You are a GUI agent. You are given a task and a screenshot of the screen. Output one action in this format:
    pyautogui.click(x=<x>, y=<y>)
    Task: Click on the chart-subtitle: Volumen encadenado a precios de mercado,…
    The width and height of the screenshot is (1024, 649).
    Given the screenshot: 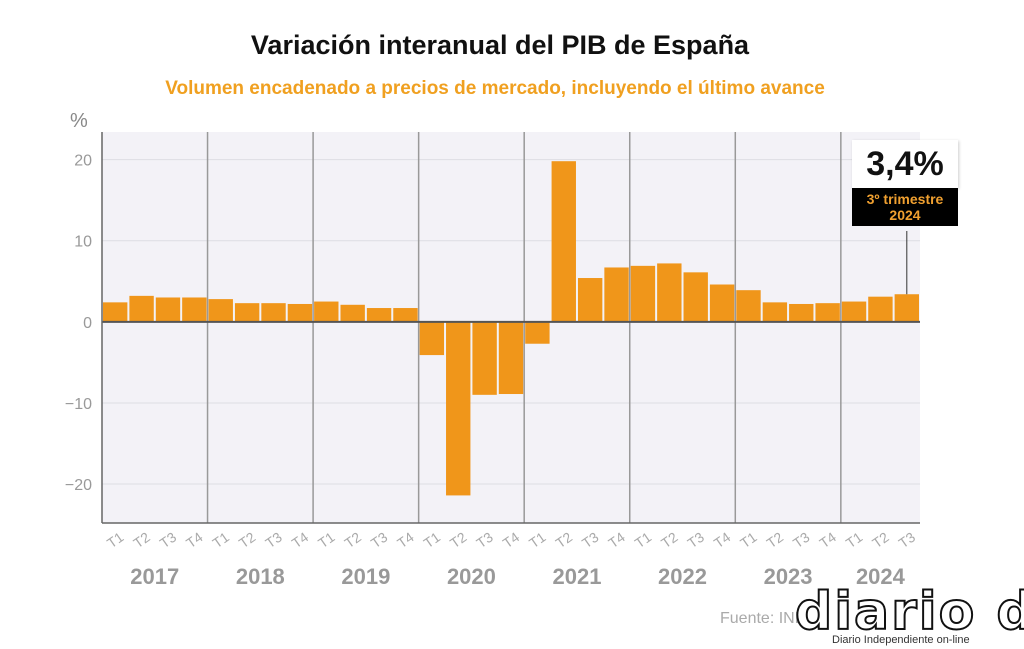 What is the action you would take?
    pyautogui.click(x=495, y=88)
    